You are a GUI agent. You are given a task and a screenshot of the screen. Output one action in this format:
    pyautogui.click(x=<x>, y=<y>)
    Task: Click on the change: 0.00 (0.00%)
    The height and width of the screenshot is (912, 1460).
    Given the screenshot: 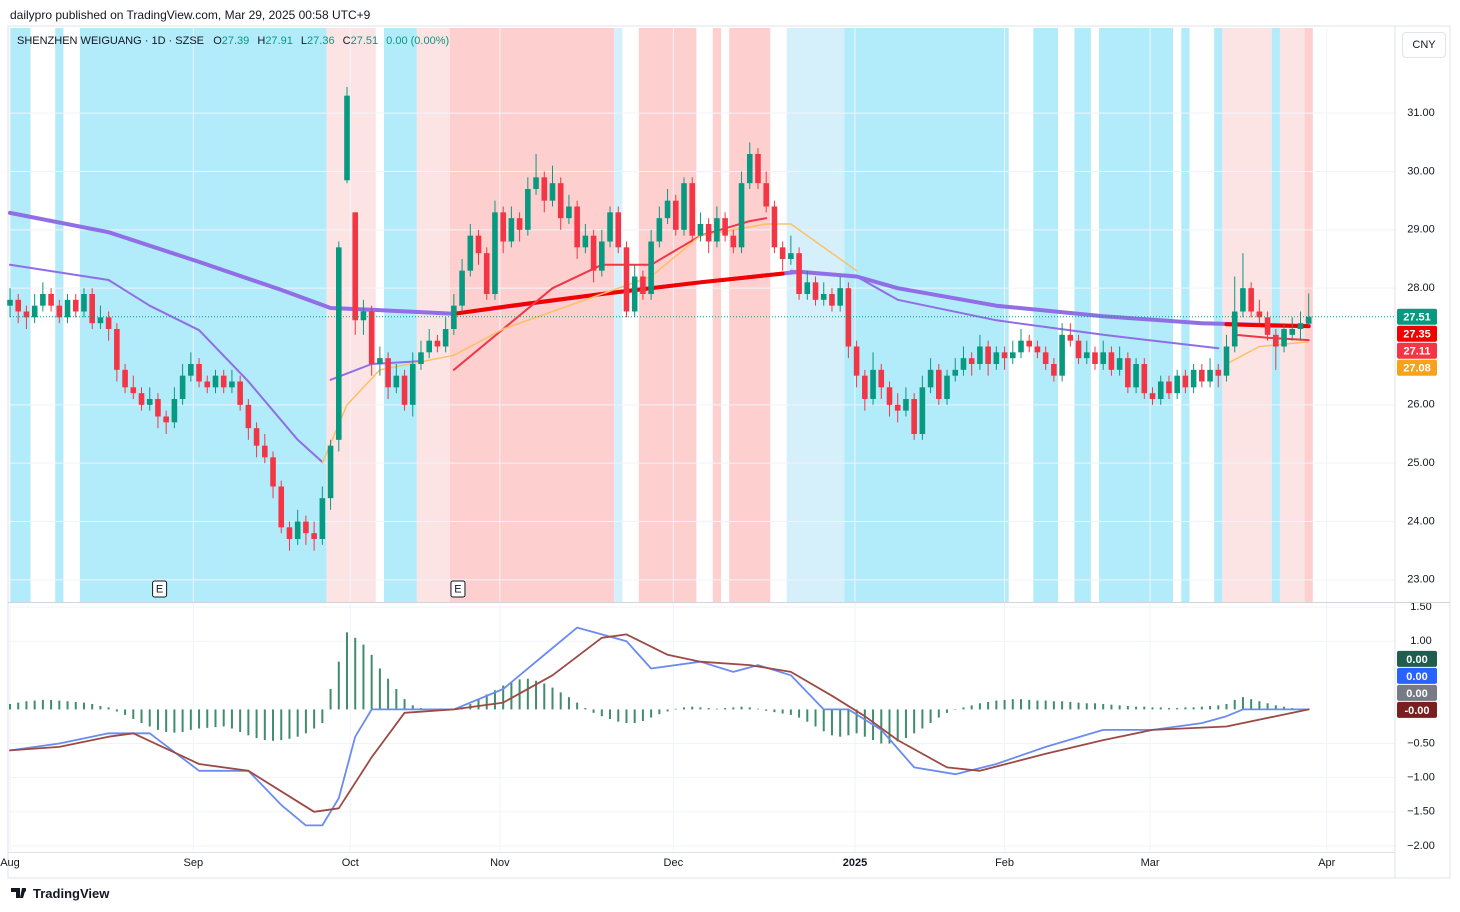 What is the action you would take?
    pyautogui.click(x=418, y=41)
    